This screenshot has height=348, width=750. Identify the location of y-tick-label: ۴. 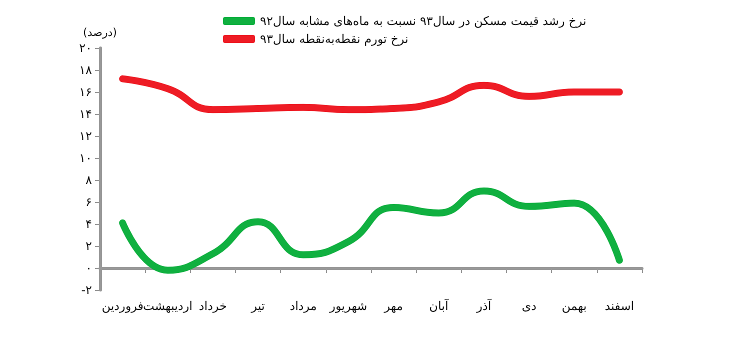
(89, 224).